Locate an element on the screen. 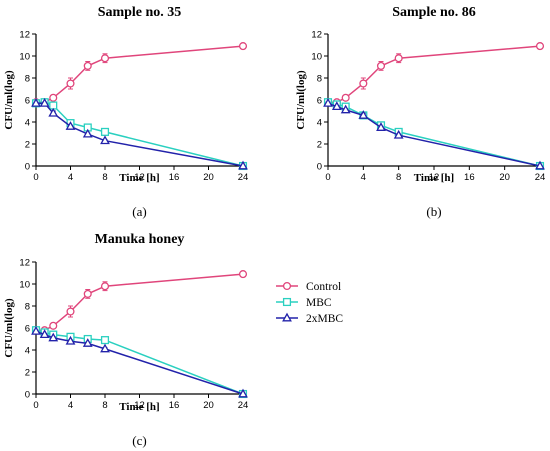  panel-label: (b) is located at coordinates (433, 211).